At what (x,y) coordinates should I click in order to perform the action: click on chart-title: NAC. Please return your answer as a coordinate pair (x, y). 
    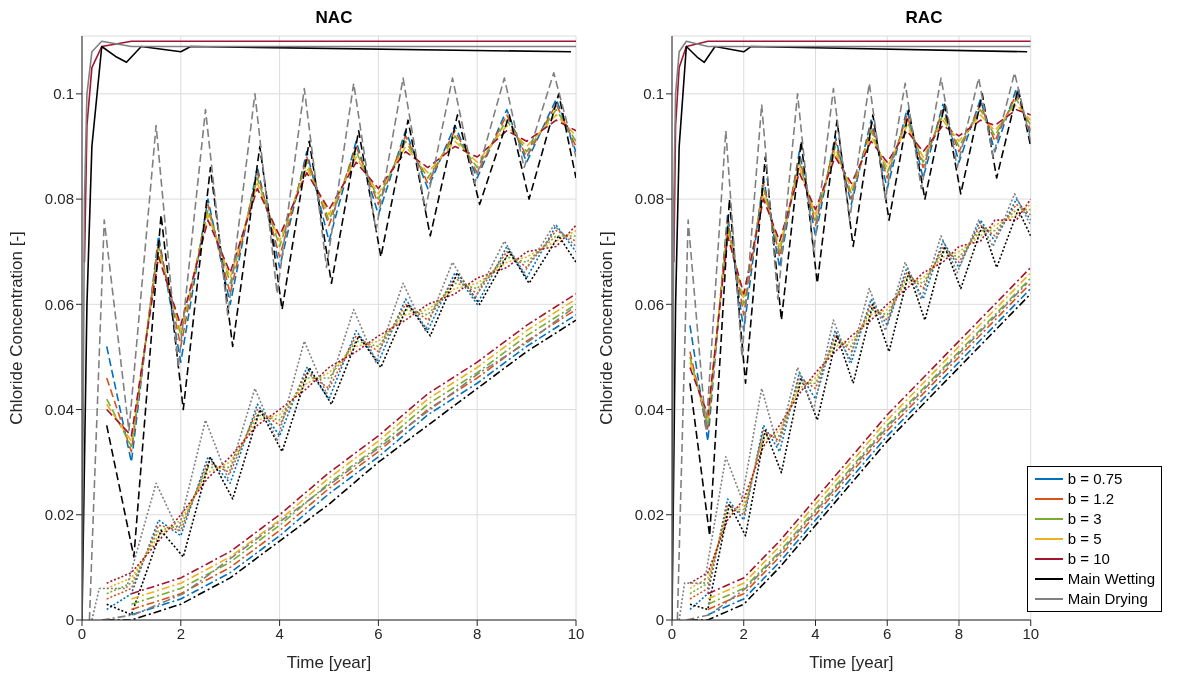
    Looking at the image, I should click on (334, 18).